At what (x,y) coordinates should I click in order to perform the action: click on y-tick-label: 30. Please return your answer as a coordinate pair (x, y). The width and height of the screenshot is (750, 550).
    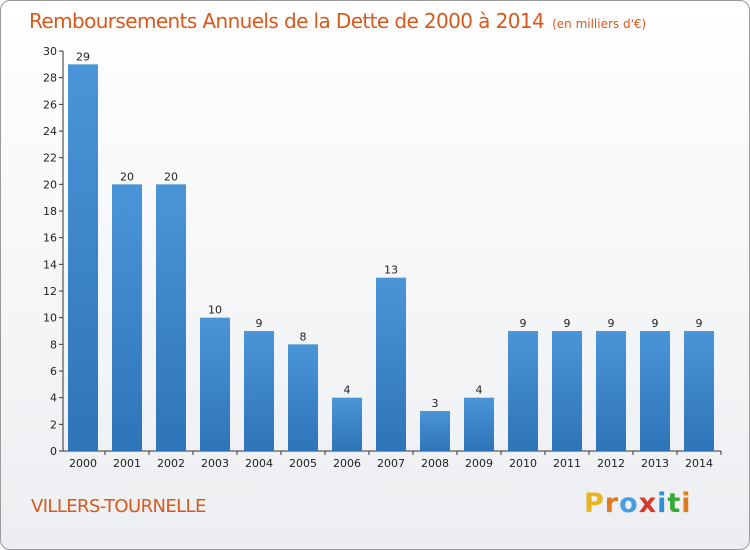
    Looking at the image, I should click on (50, 51).